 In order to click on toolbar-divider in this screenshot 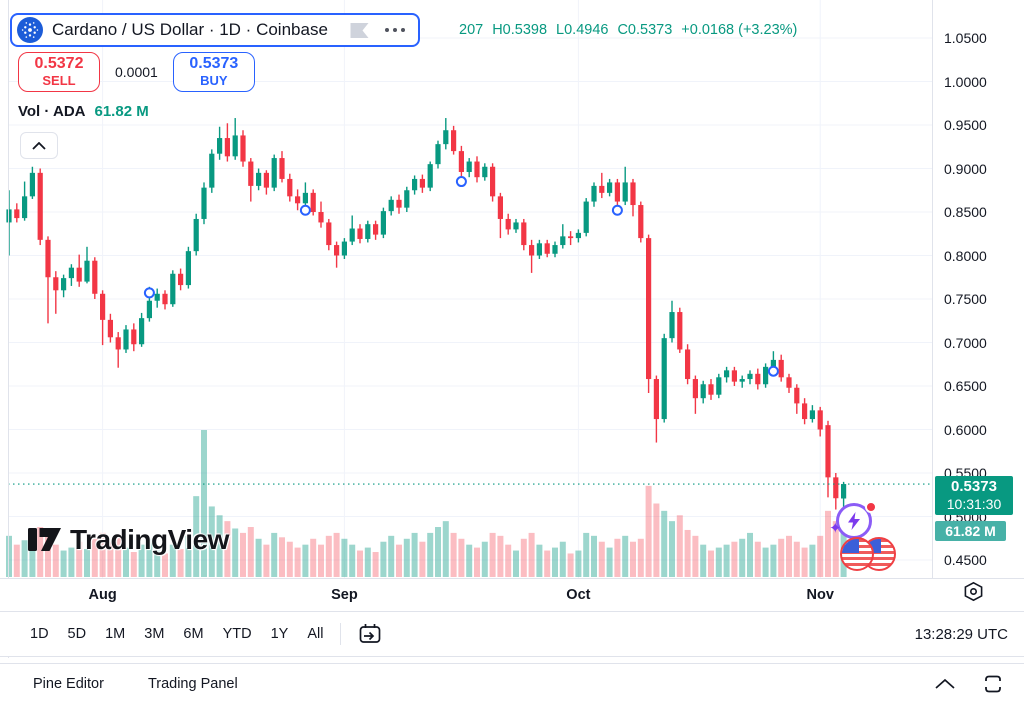, I will do `click(341, 634)`.